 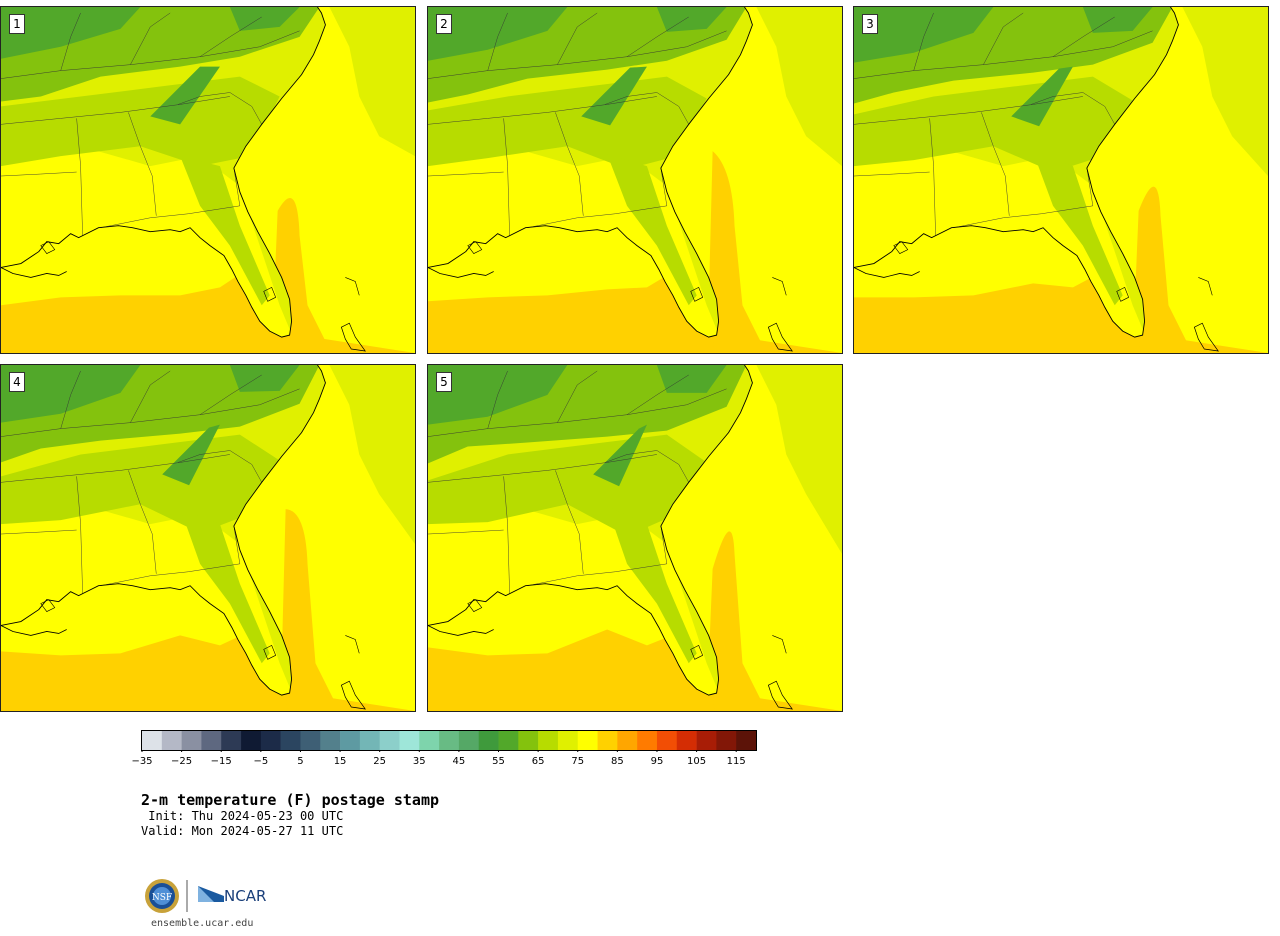 I want to click on nsf-ncar-logo: NSF NCAR, so click(x=205, y=896).